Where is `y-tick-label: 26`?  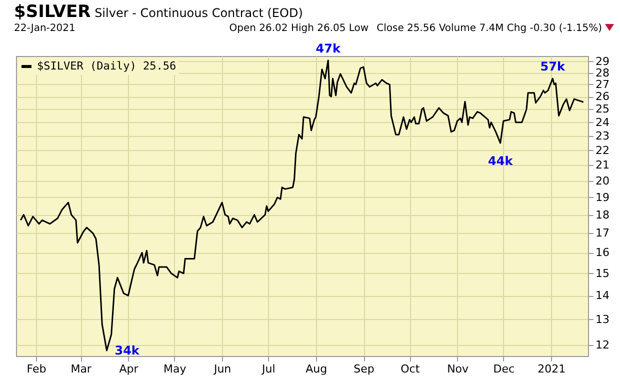 y-tick-label: 26 is located at coordinates (603, 97).